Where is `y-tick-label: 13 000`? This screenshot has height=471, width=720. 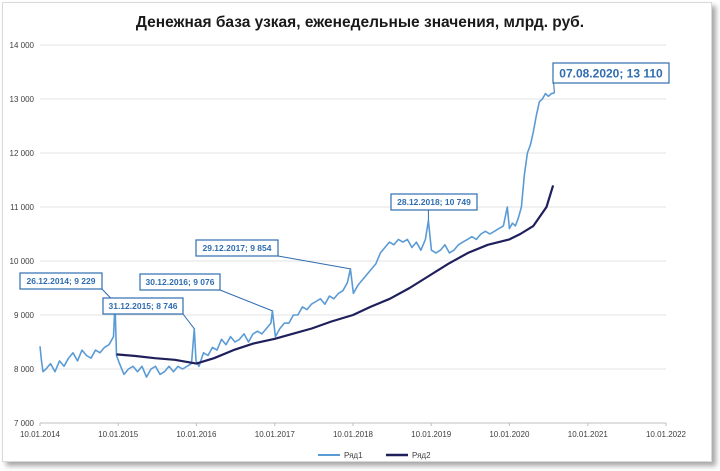 y-tick-label: 13 000 is located at coordinates (22, 99).